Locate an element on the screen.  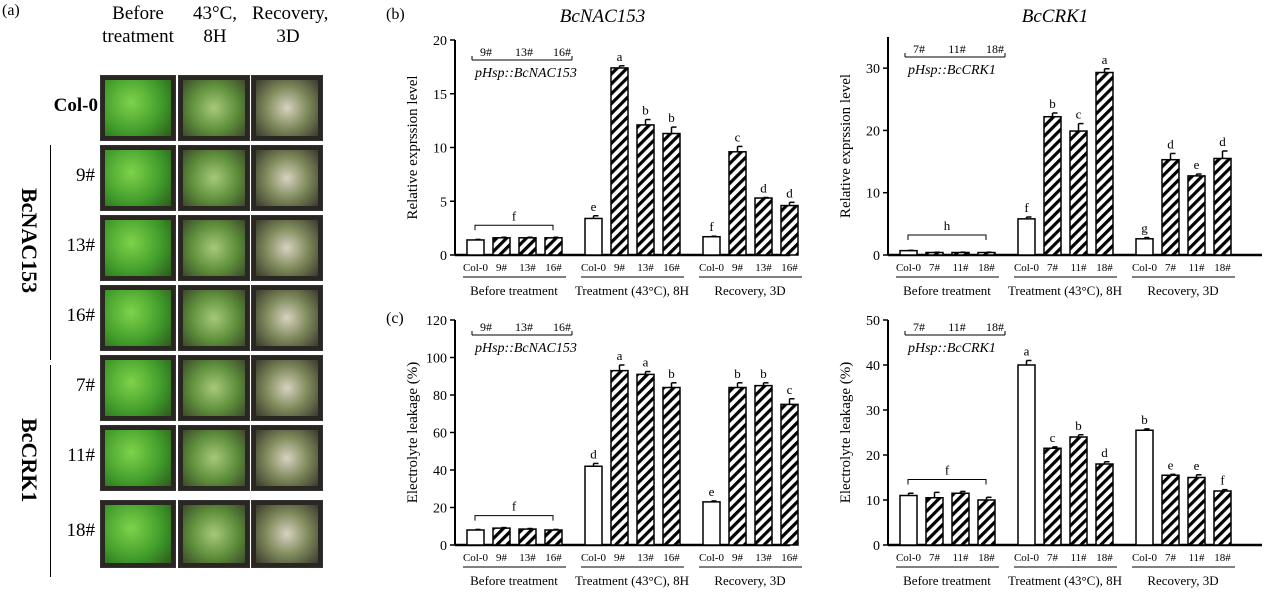
y-tick-label: 30 is located at coordinates (873, 411).